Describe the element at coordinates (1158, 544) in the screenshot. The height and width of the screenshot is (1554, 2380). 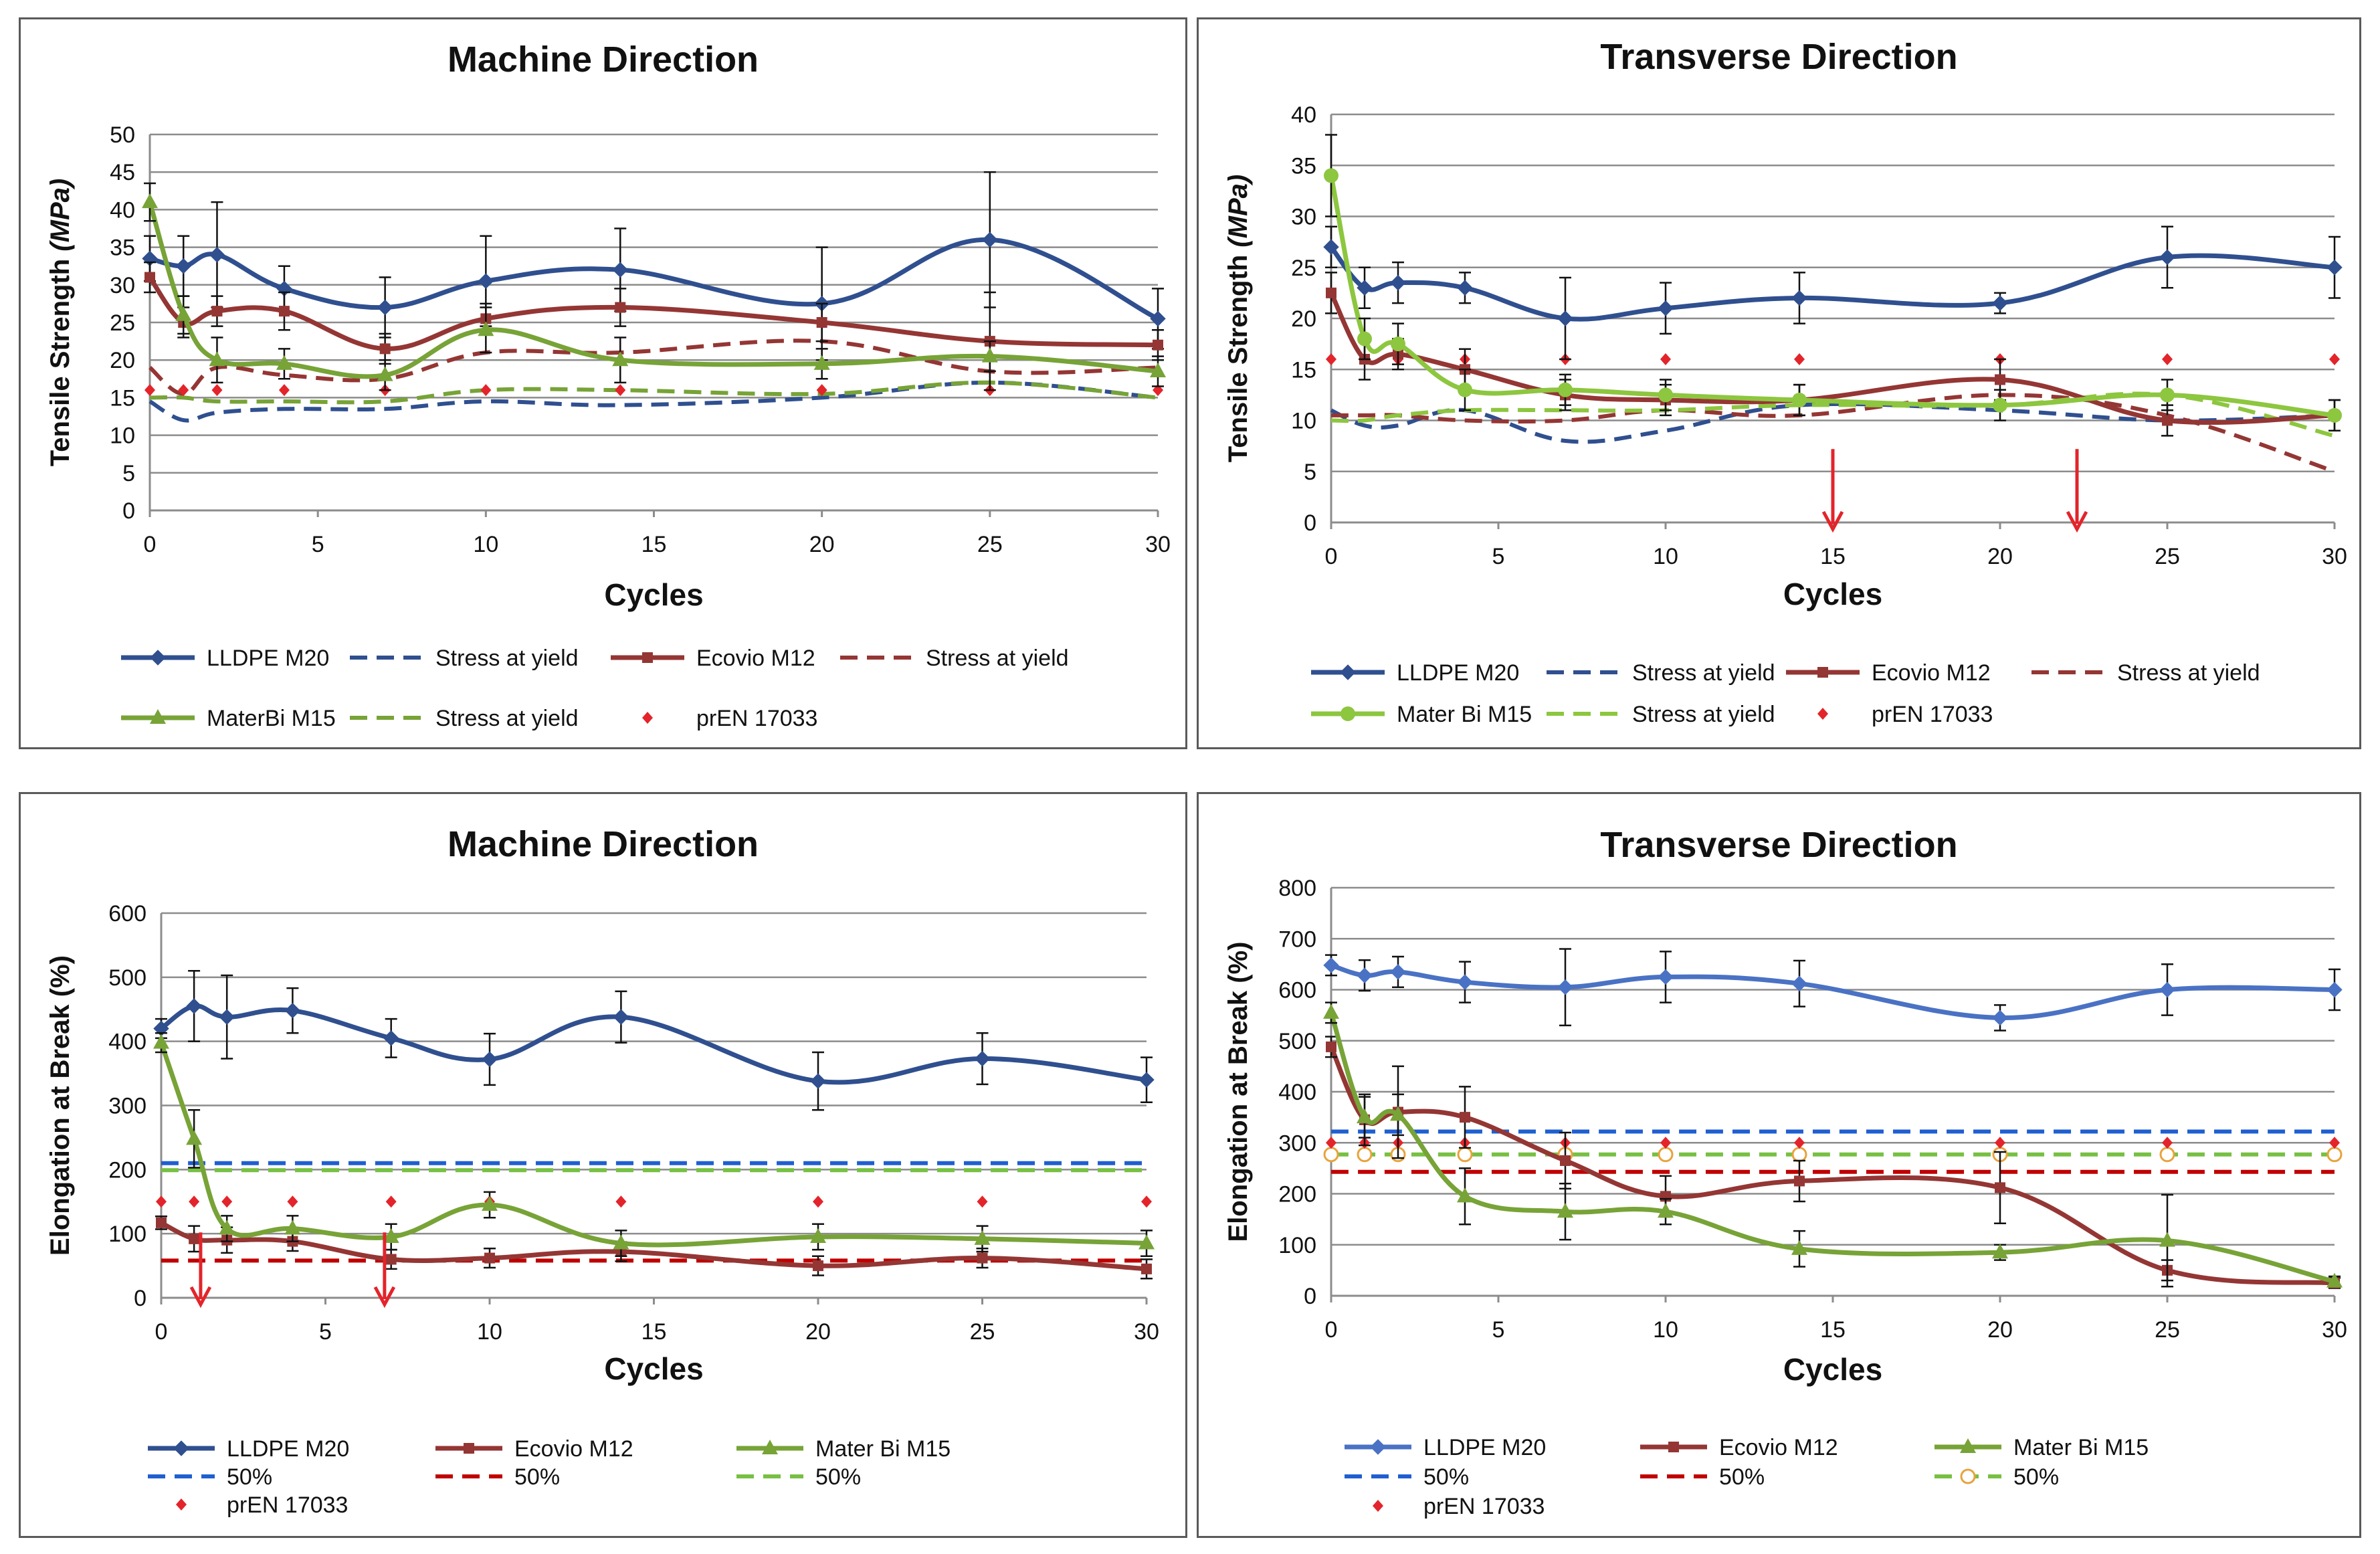
I see `x-tick-label: 30` at that location.